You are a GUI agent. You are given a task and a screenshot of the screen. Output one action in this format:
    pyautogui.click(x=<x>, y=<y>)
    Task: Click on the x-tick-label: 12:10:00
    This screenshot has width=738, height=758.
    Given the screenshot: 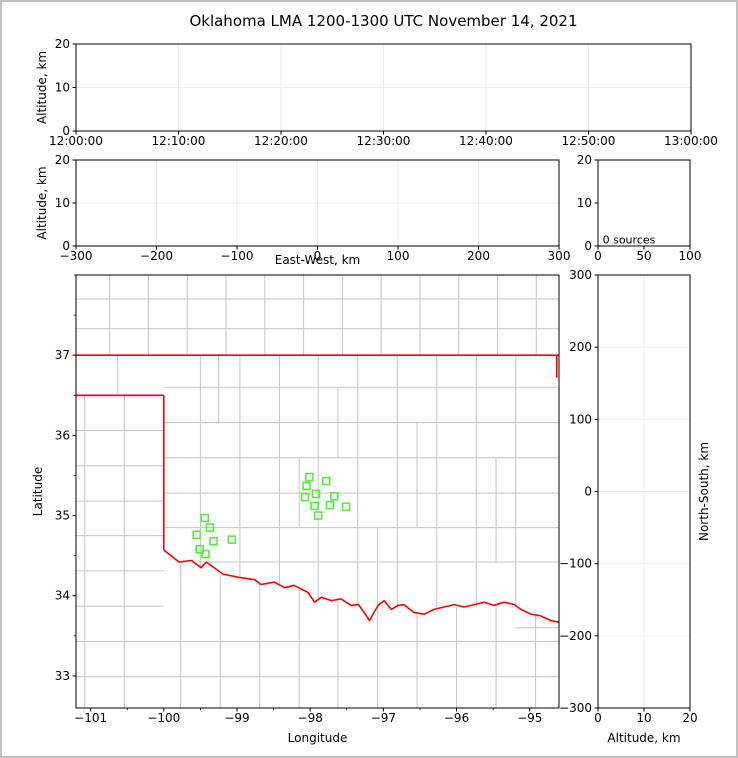 What is the action you would take?
    pyautogui.click(x=179, y=141)
    